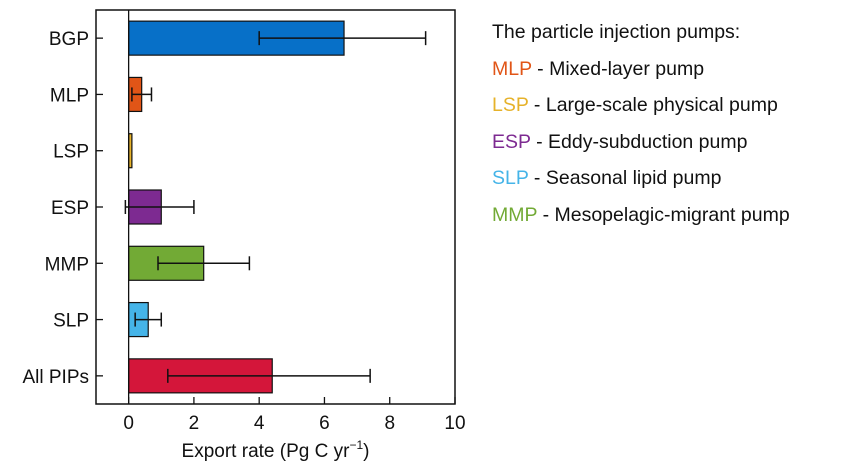 The height and width of the screenshot is (466, 853). I want to click on legend-title: The particle injection pumps:, so click(616, 32).